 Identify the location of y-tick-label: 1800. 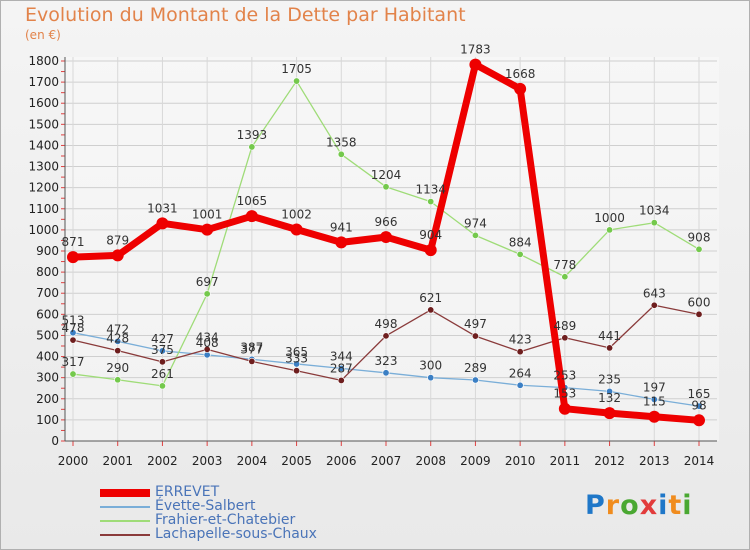
(43, 61).